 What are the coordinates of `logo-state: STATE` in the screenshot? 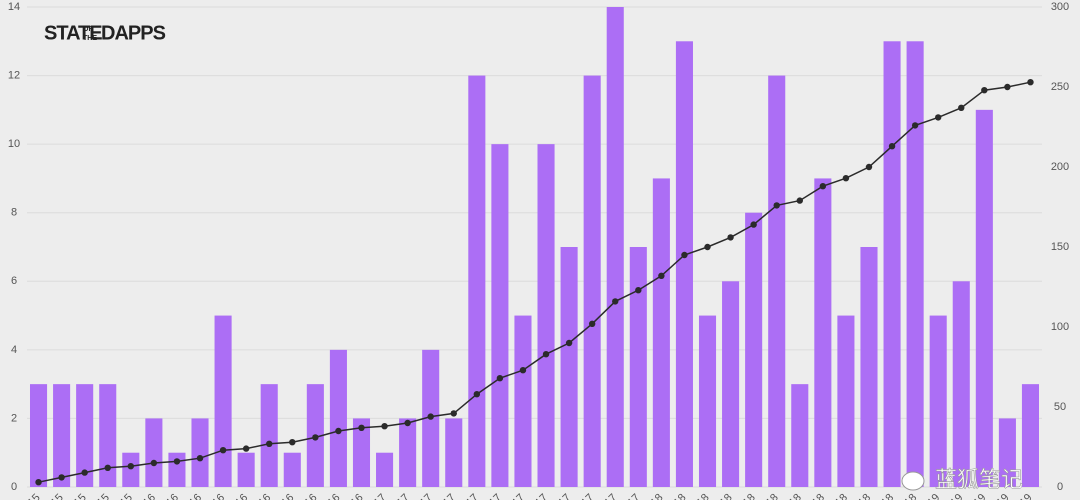 It's located at (73, 33).